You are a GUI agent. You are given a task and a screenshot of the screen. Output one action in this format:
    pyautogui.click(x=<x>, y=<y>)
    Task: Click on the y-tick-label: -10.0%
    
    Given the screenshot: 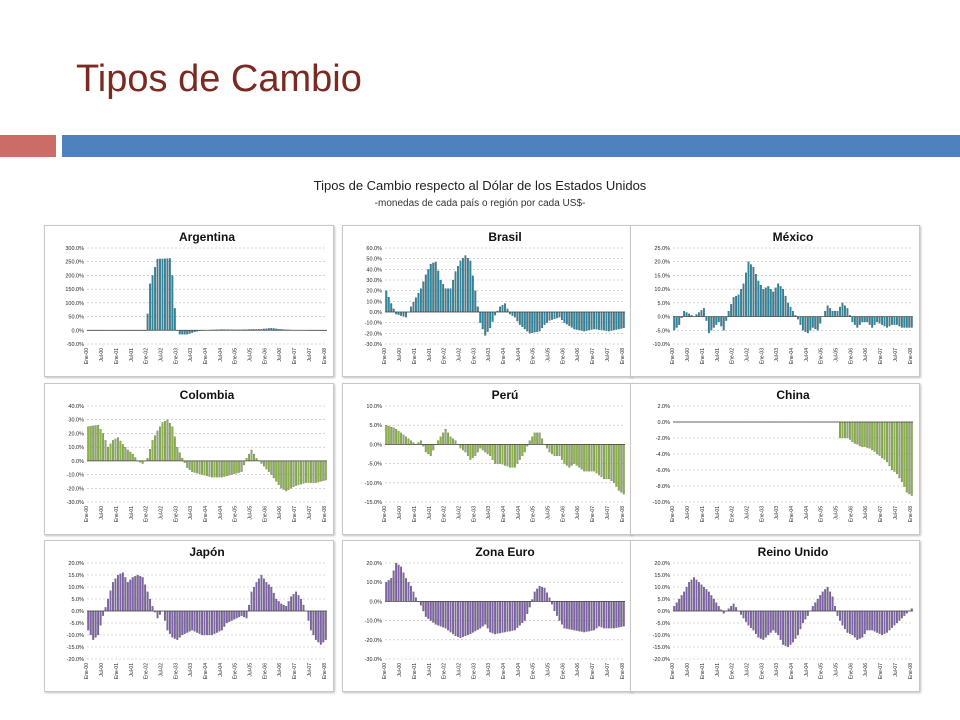 What is the action you would take?
    pyautogui.click(x=76, y=636)
    